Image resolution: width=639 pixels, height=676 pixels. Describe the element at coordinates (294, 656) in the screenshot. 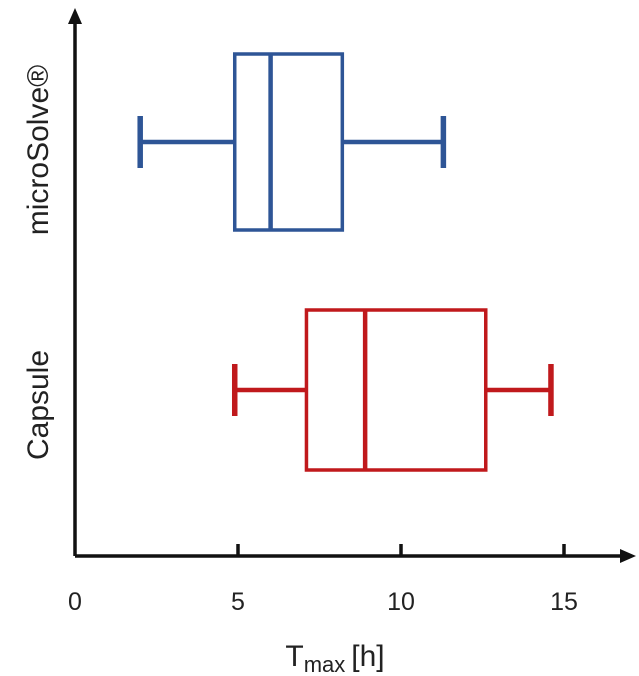

I see `x-axis-title-main: T` at that location.